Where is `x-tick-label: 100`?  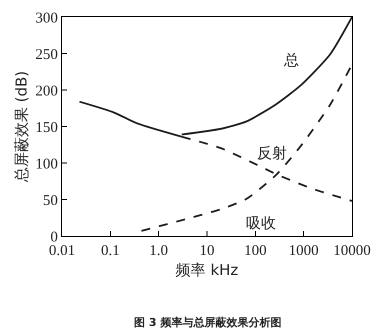
x-tick-label: 100 is located at coordinates (255, 251).